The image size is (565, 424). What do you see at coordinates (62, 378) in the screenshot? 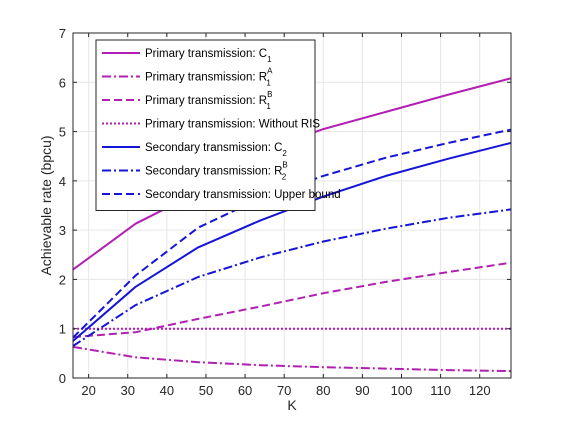
I see `y-tick-label: 0` at bounding box center [62, 378].